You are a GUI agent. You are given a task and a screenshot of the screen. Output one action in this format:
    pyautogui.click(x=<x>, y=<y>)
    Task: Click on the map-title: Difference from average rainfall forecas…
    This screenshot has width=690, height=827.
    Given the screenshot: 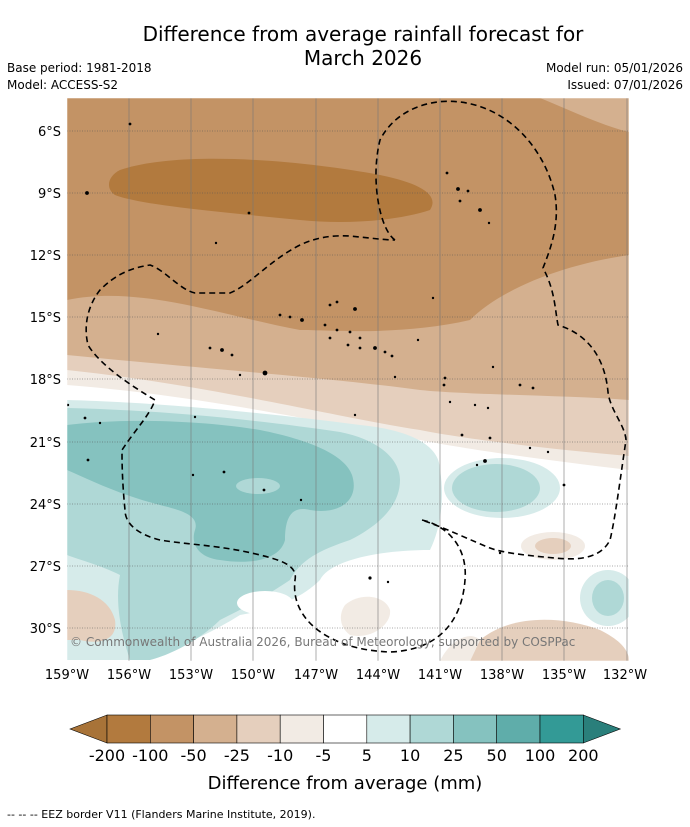 What is the action you would take?
    pyautogui.click(x=345, y=46)
    